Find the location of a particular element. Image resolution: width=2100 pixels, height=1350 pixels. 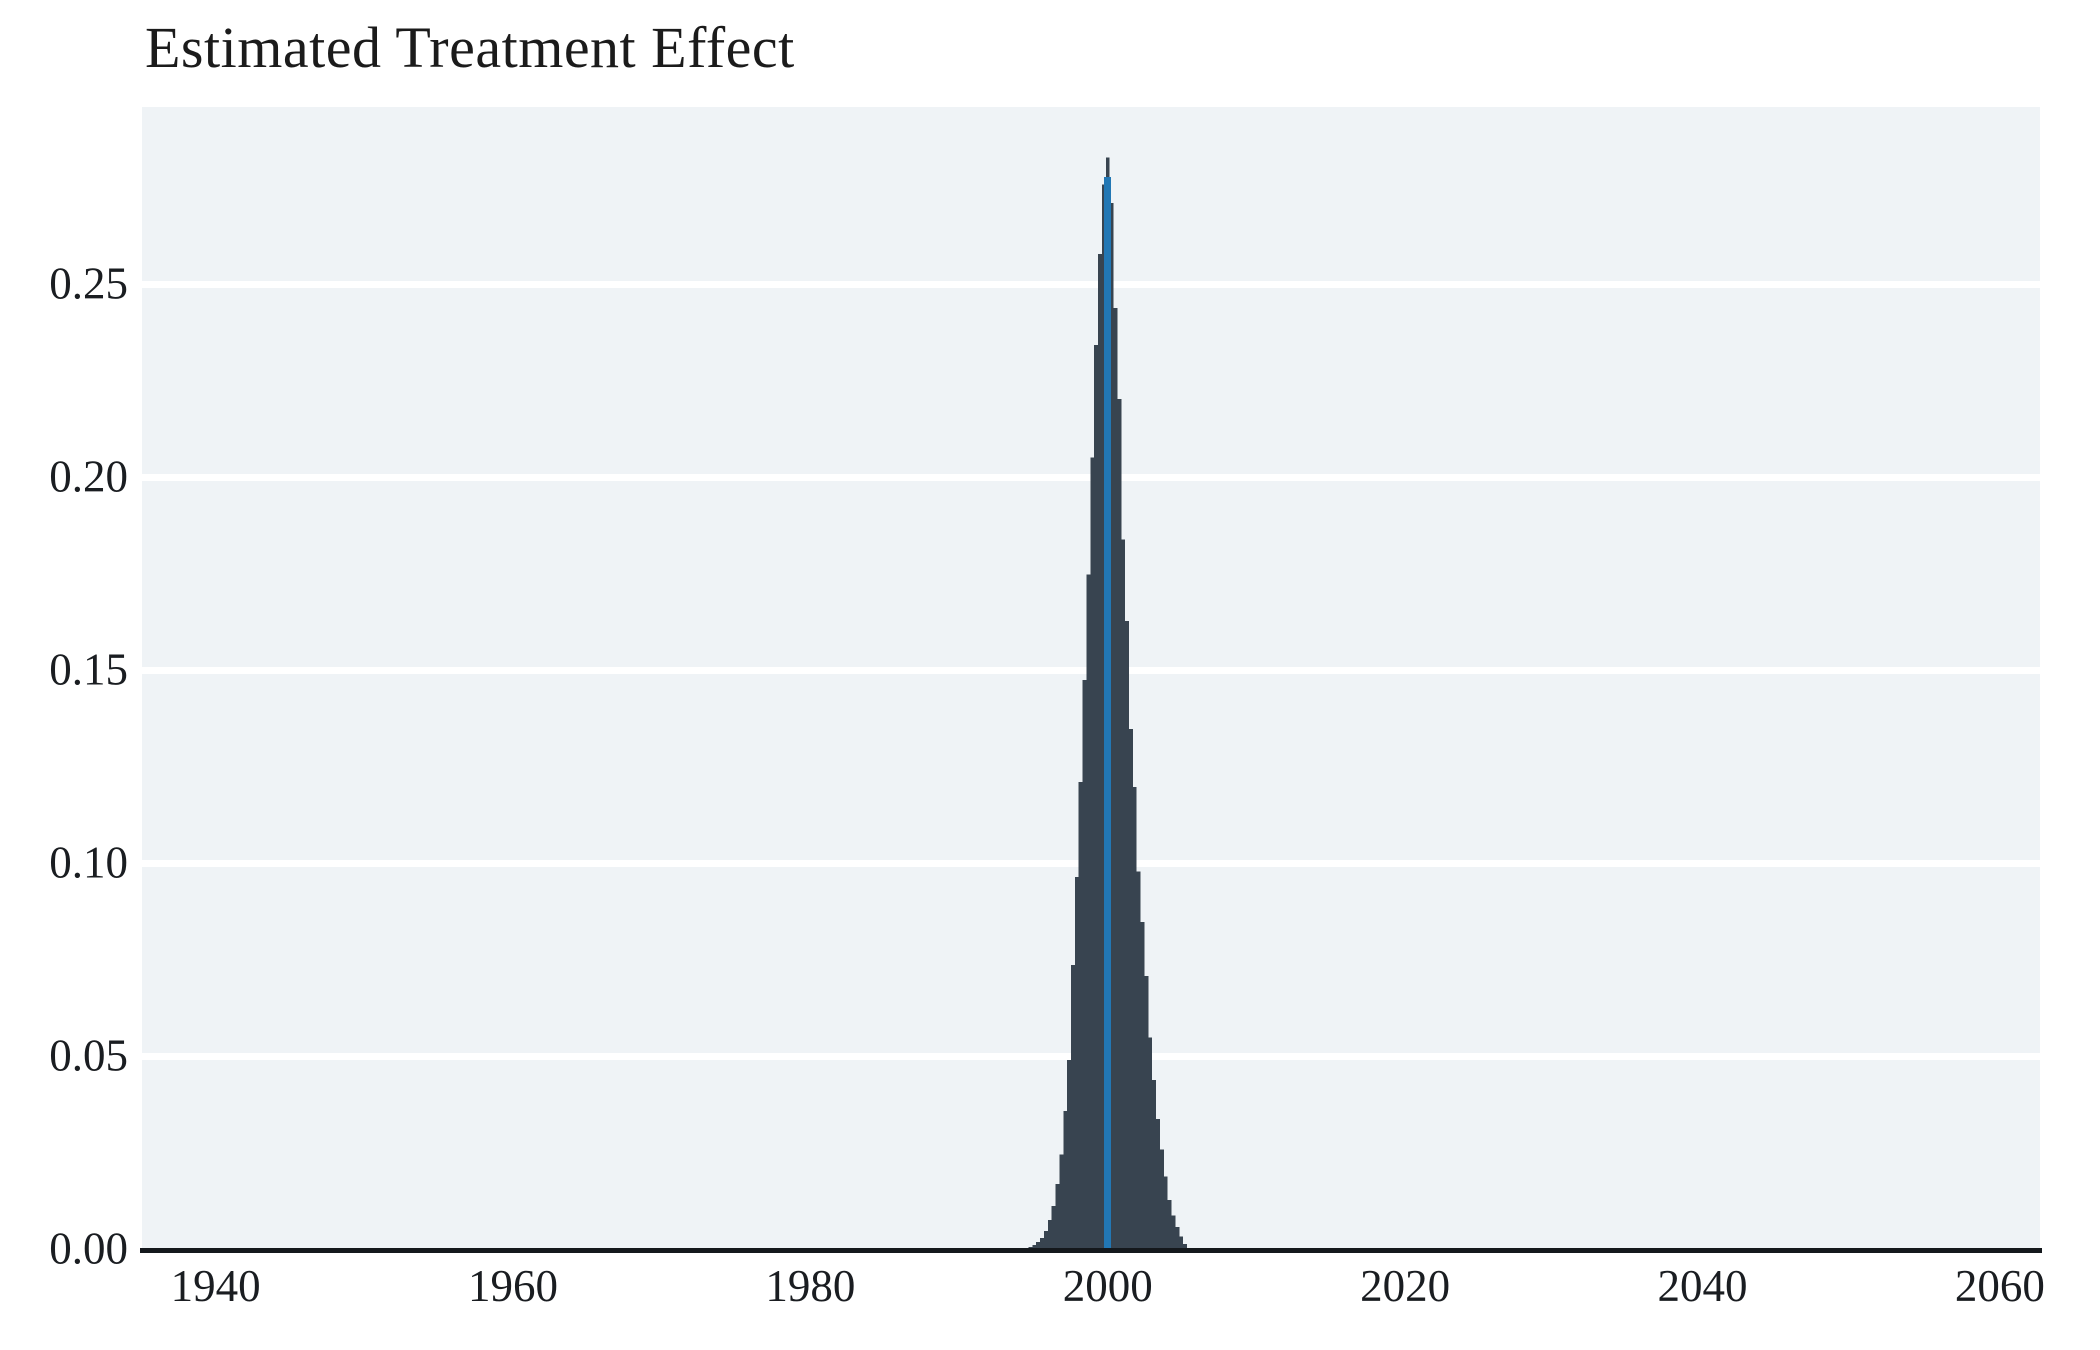

estimate-line is located at coordinates (1108, 713).